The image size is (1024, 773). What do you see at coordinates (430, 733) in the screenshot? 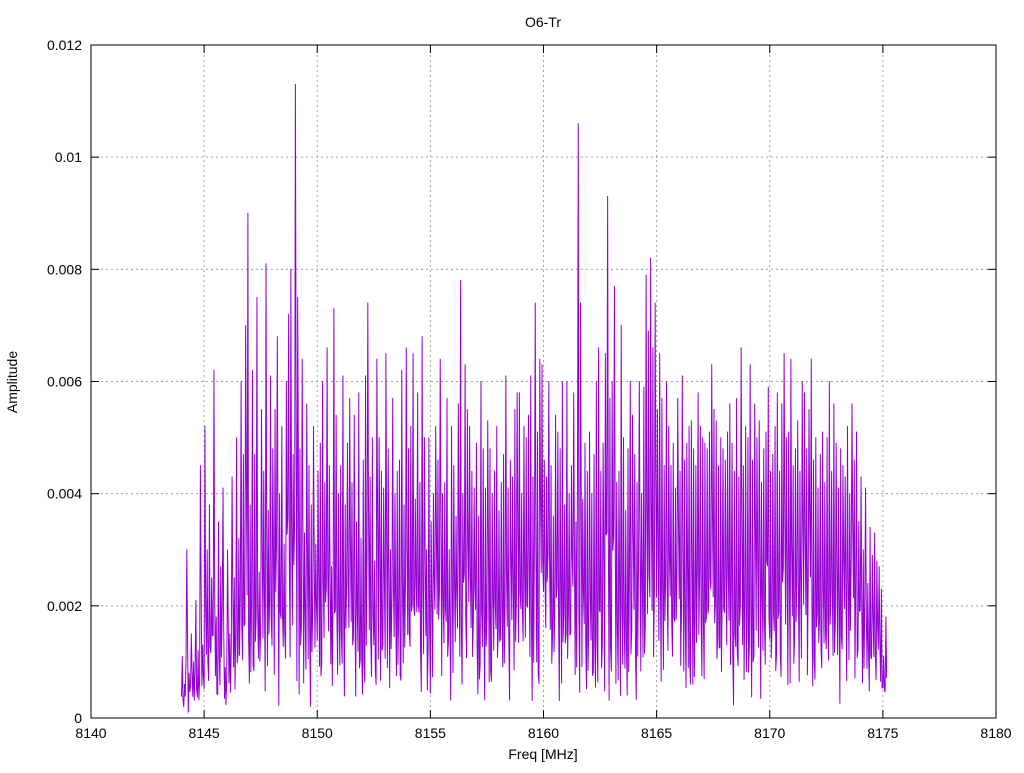
I see `x-tick-label: 8155` at bounding box center [430, 733].